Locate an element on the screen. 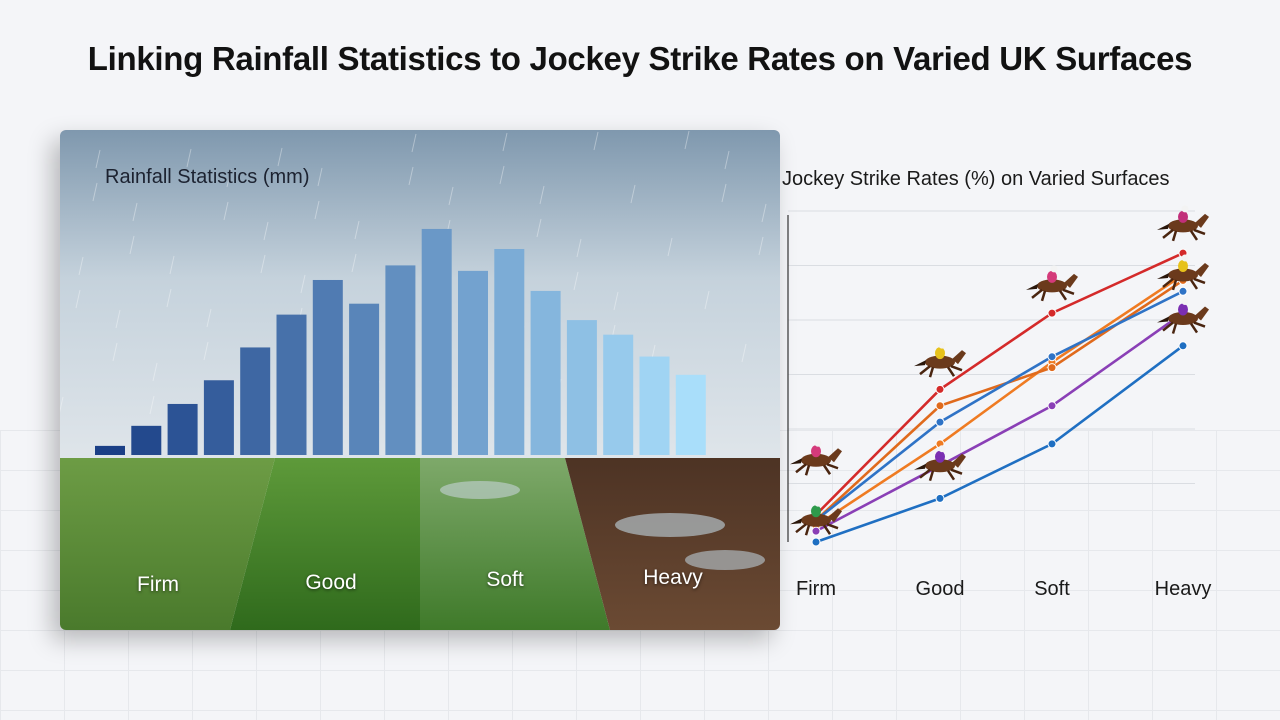 This screenshot has height=720, width=1280. soft-surface is located at coordinates (515, 544).